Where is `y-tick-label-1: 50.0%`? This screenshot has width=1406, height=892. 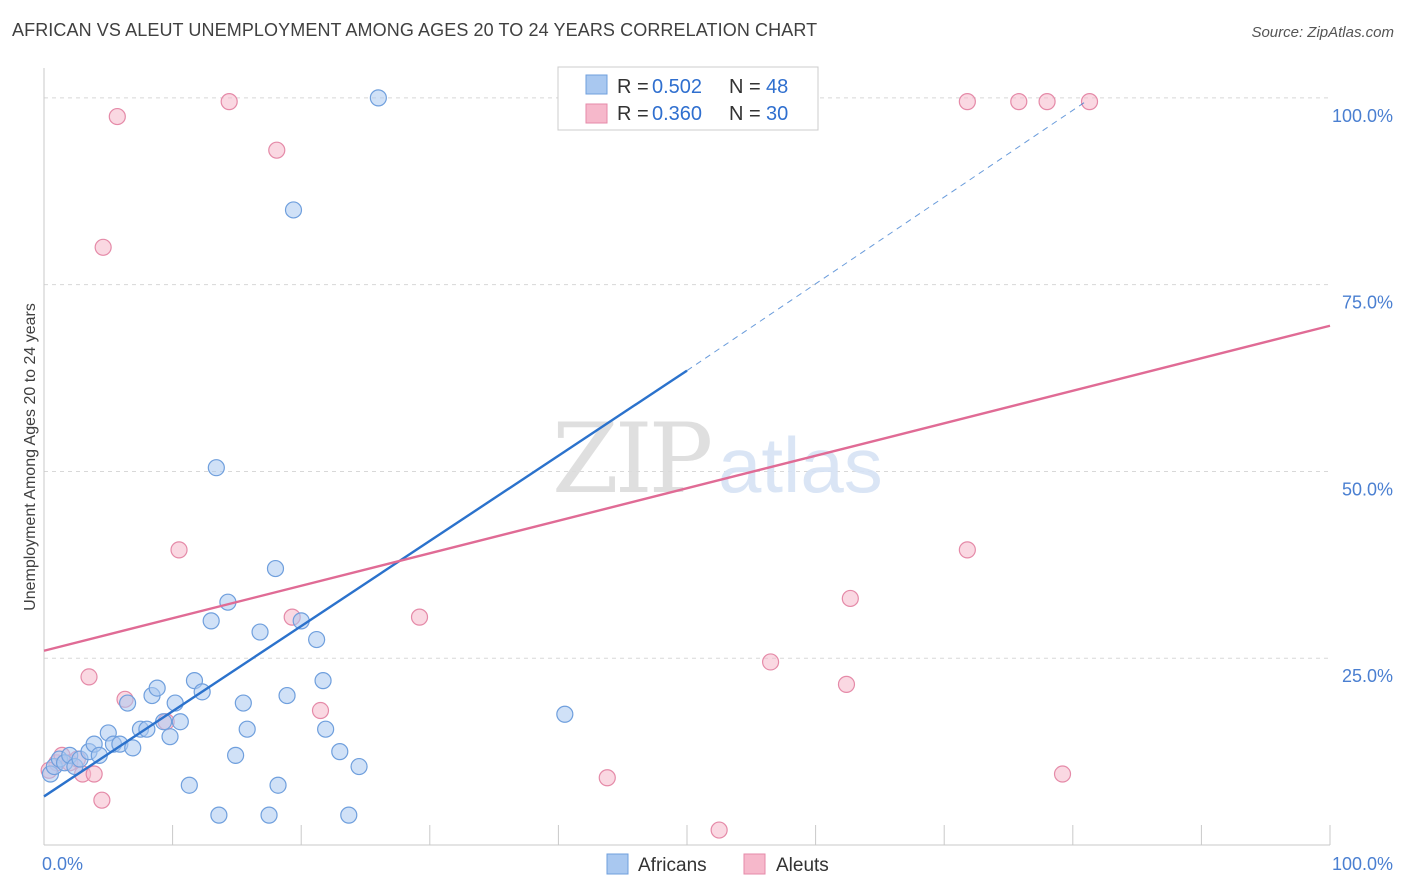 y-tick-label-1: 50.0% is located at coordinates (1367, 489).